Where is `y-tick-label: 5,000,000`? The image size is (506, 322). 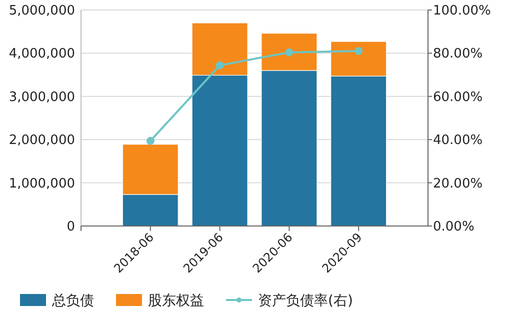
y-tick-label: 5,000,000 is located at coordinates (41, 11).